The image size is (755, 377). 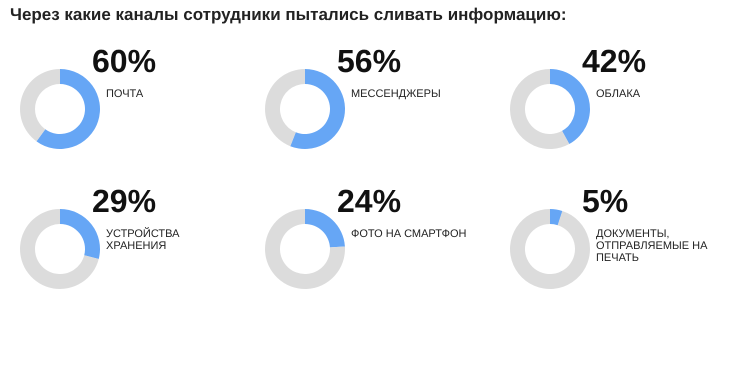 I want to click on slice-label: ПОЧТА, so click(x=125, y=94).